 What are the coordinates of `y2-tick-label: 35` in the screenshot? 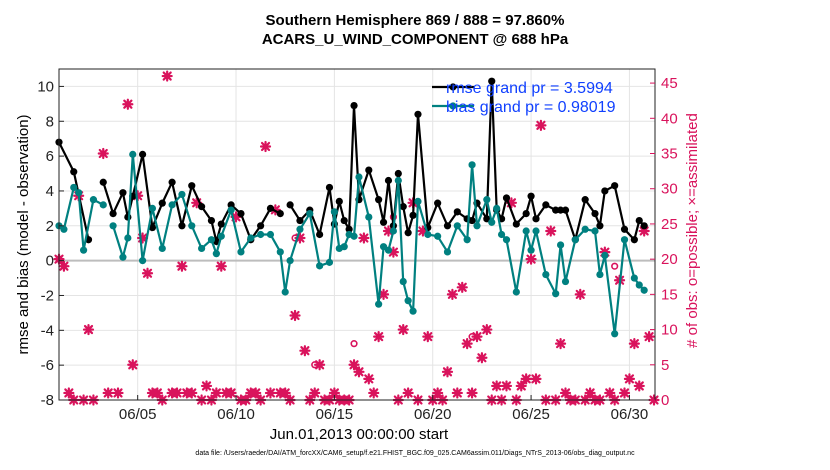 It's located at (669, 154).